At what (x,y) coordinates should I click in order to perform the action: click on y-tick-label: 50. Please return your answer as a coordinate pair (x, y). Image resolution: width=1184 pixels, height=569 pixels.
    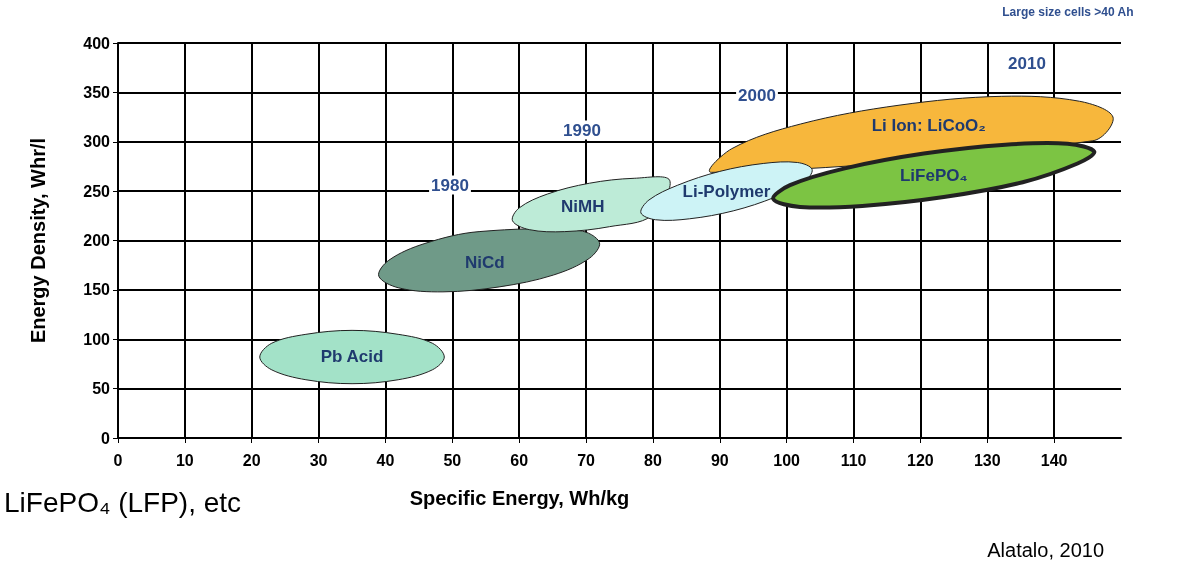
    Looking at the image, I should click on (101, 389).